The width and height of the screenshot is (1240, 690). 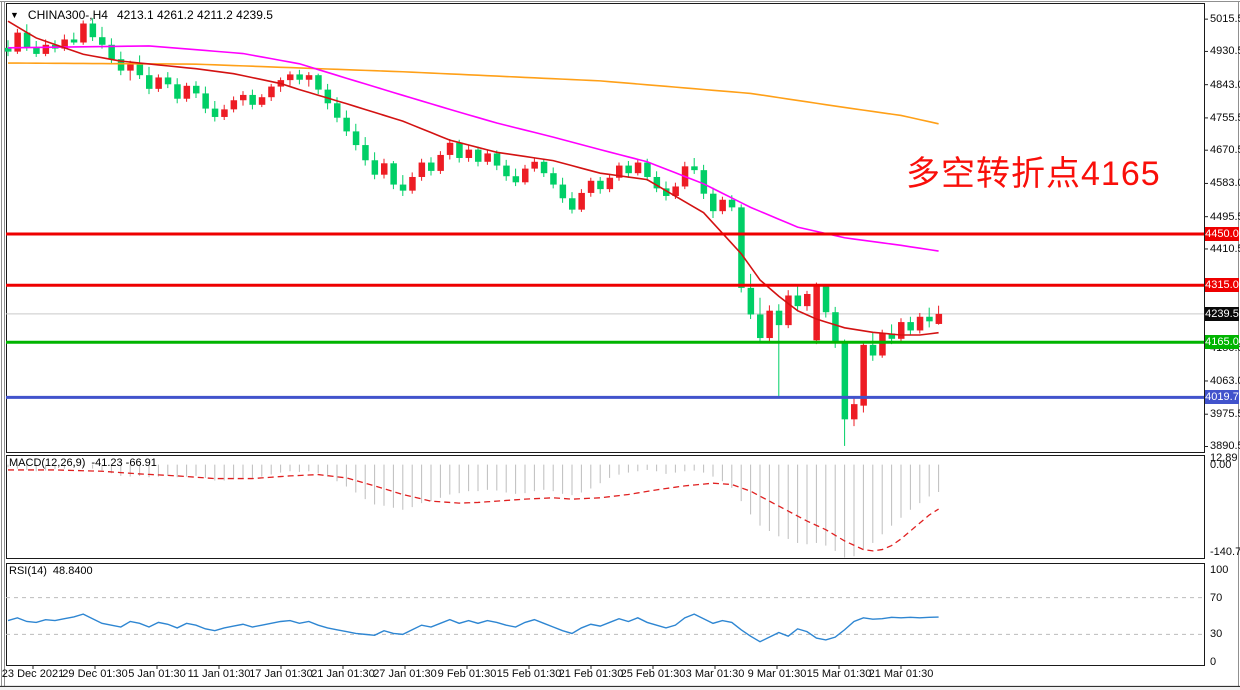 I want to click on macd-tick-label: -140.73, so click(x=1225, y=552).